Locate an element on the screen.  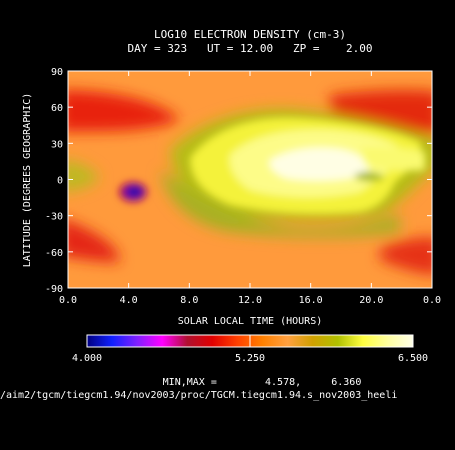
y-tick-label: 60 is located at coordinates (57, 108).